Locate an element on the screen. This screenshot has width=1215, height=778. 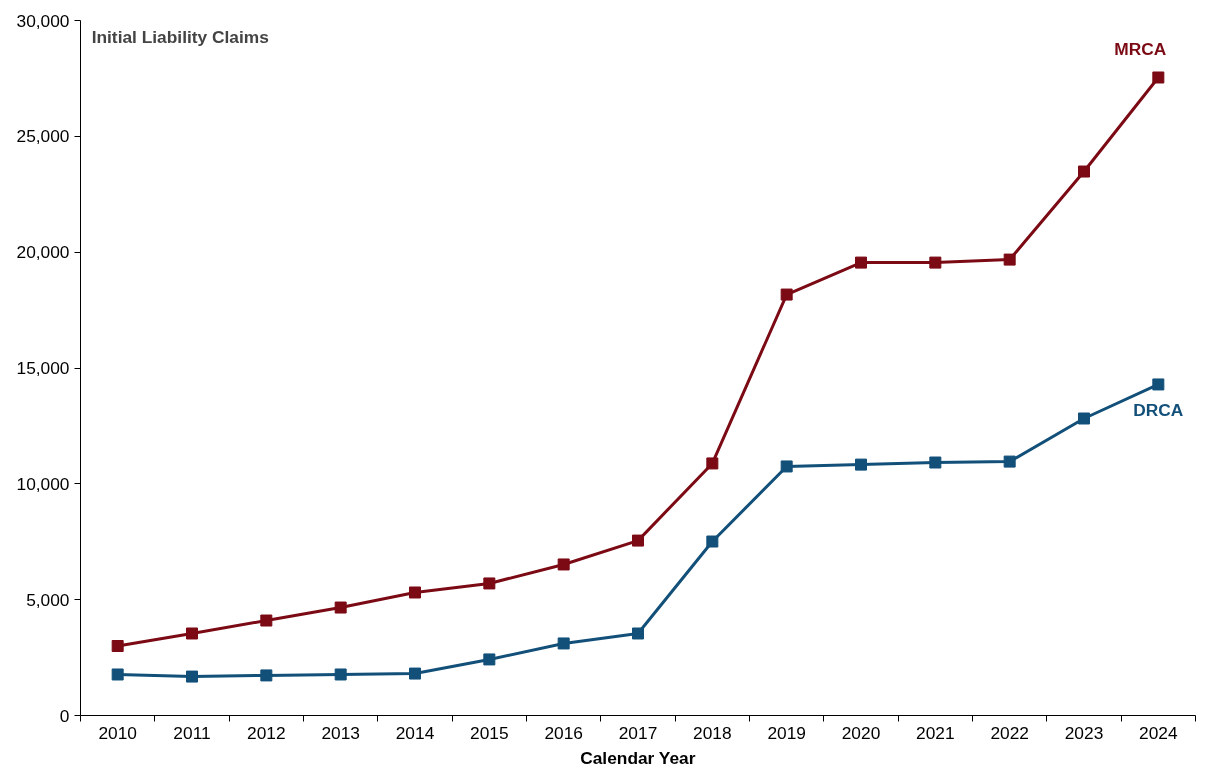
y-tick-label: 10,000 is located at coordinates (43, 483).